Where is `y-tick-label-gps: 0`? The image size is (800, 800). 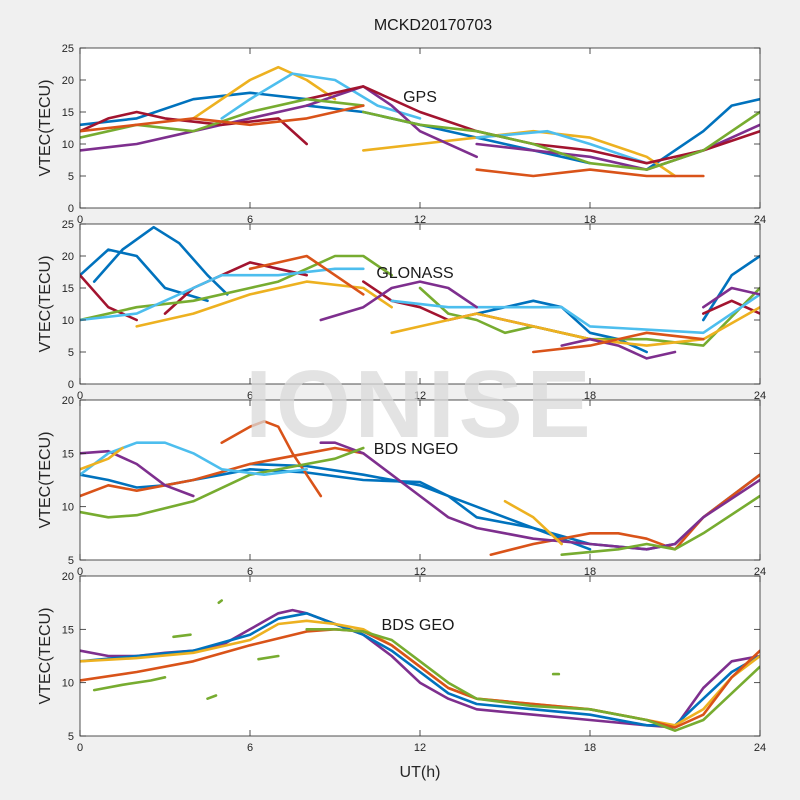 y-tick-label-gps: 0 is located at coordinates (71, 209).